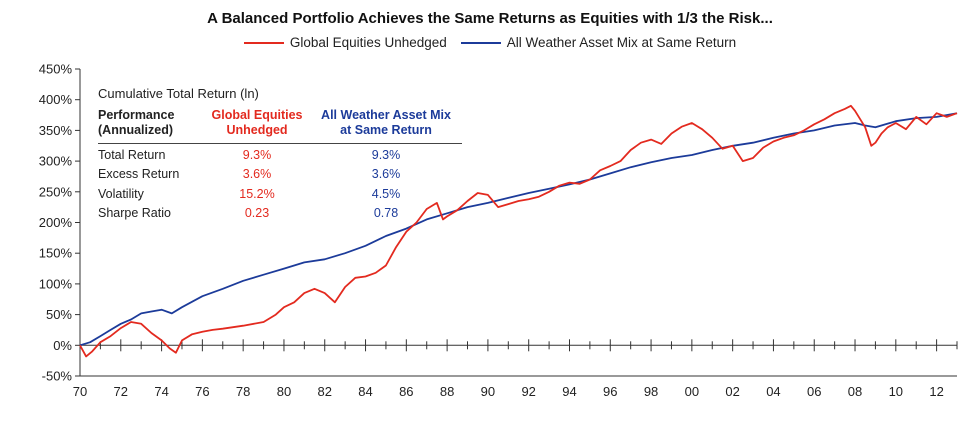 Image resolution: width=980 pixels, height=423 pixels. Describe the element at coordinates (480, 42) in the screenshot. I see `legend-swatch-allweather` at that location.